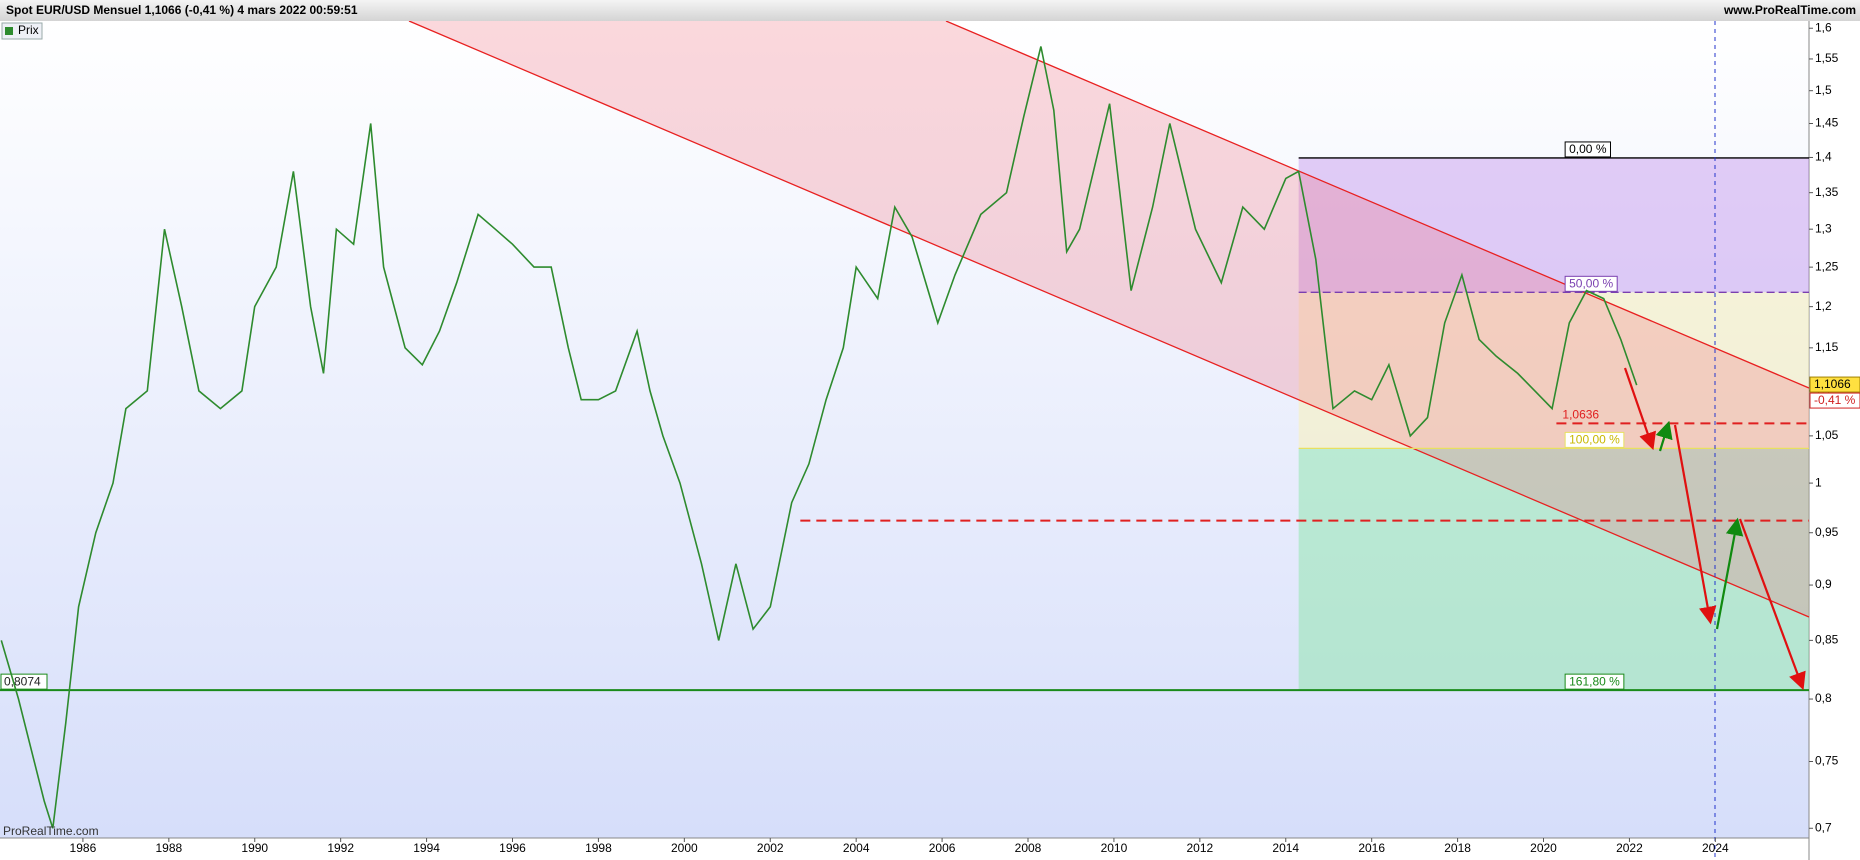  I want to click on projection-arrows, so click(1714, 529).